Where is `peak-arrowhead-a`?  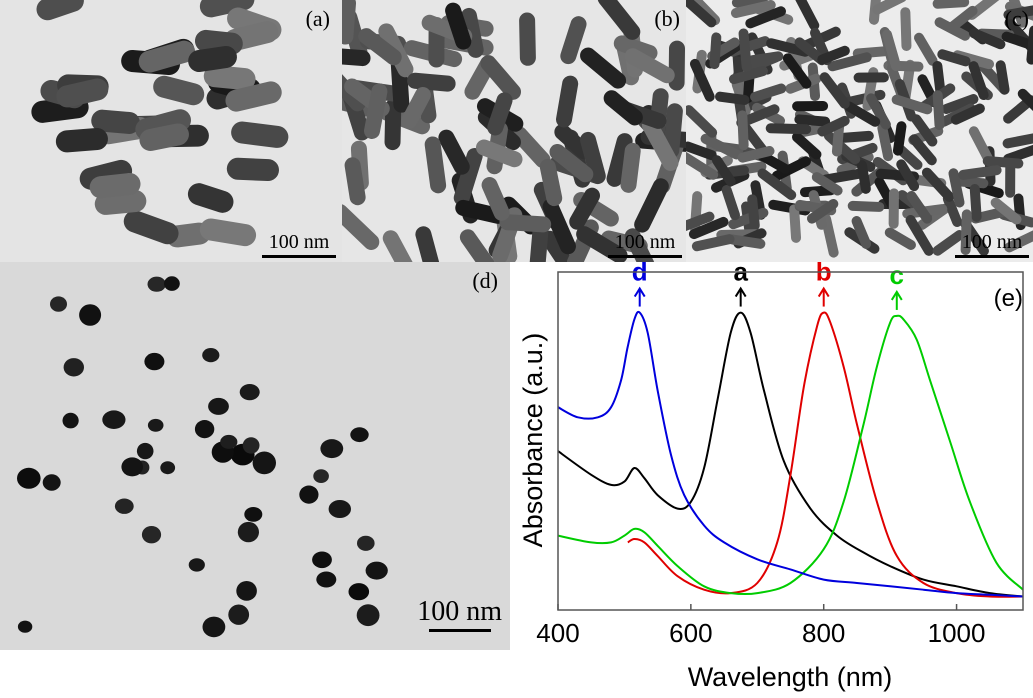 peak-arrowhead-a is located at coordinates (740, 292).